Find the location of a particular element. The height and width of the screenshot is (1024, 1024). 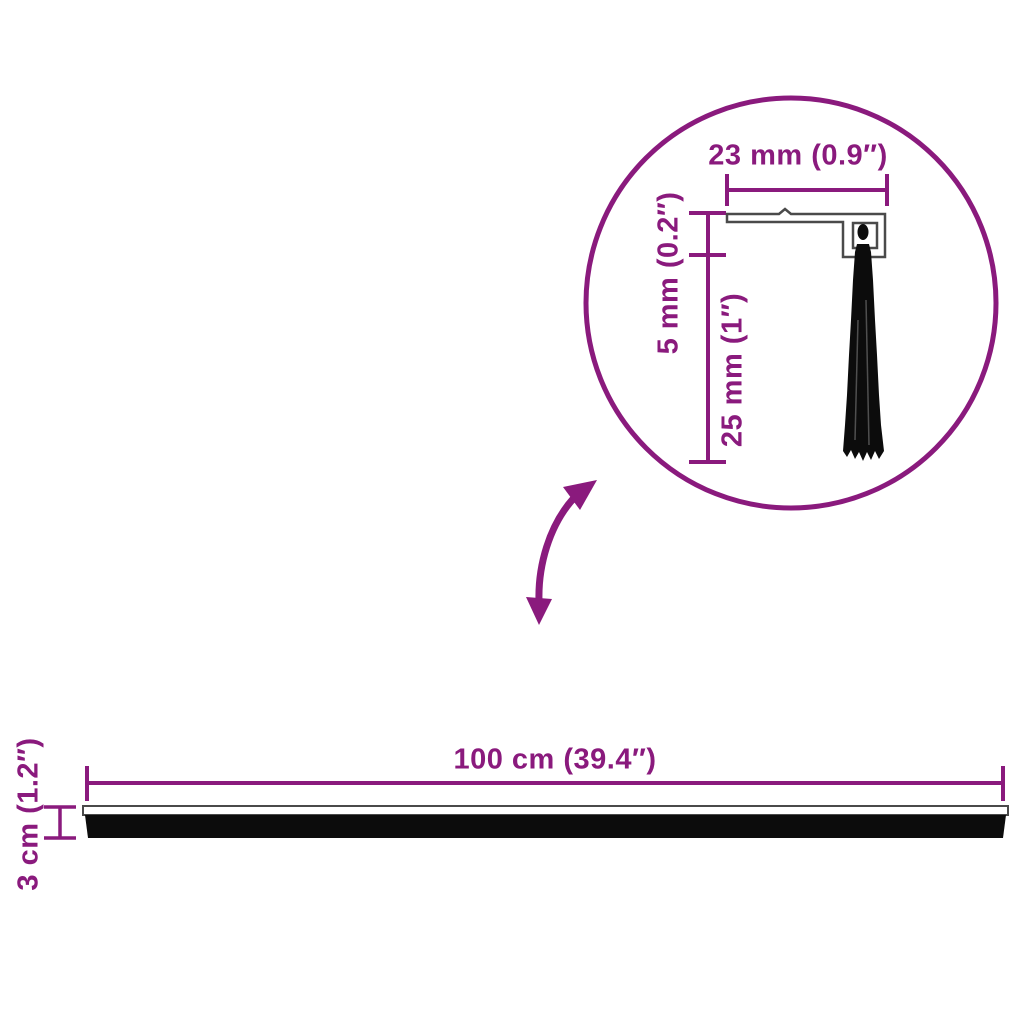

detail-brush-length-dimension-label: 25 mm (1″) is located at coordinates (732, 370).